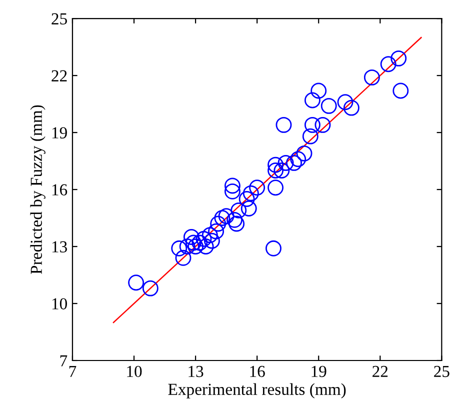  I want to click on y-tick-label: 16, so click(60, 190).